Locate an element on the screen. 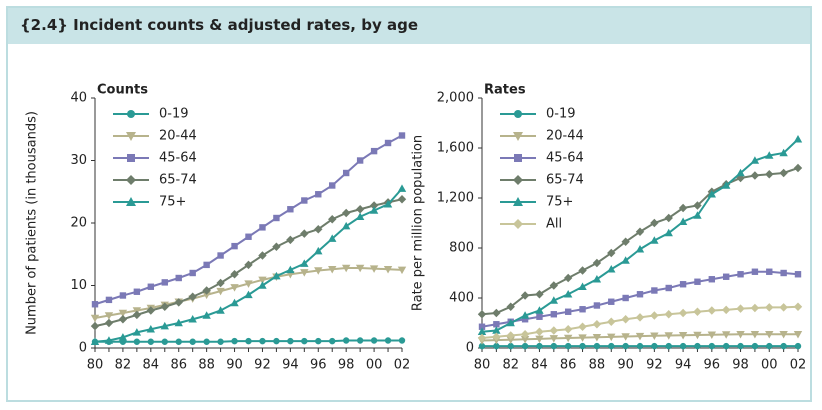 The width and height of the screenshot is (822, 410). y-tick-label: 400 is located at coordinates (461, 298).